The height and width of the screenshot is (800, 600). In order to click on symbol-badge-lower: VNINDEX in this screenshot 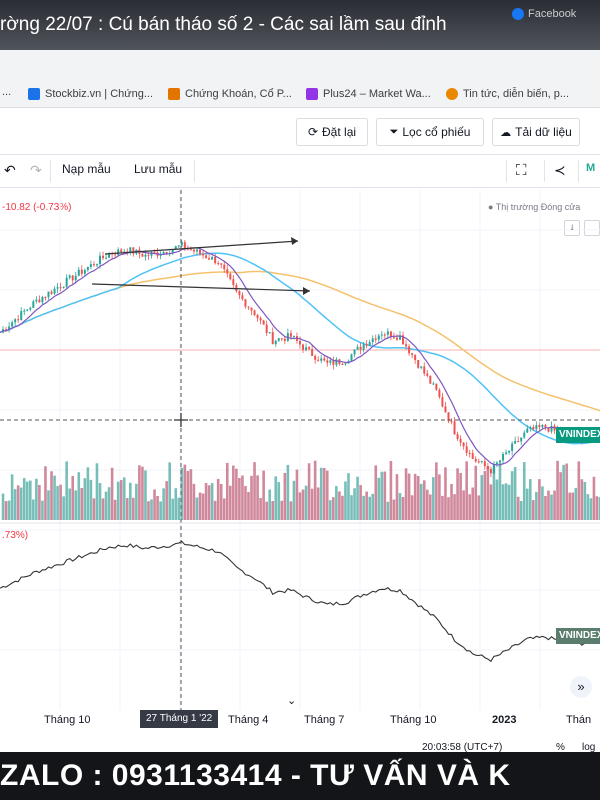, I will do `click(578, 636)`.